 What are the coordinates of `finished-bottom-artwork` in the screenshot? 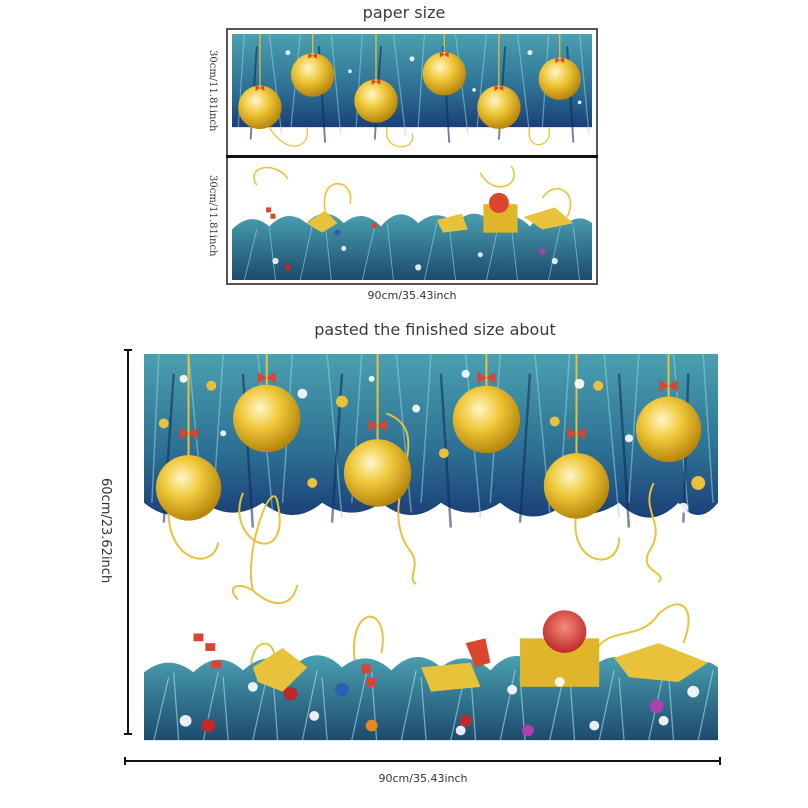 It's located at (431, 665).